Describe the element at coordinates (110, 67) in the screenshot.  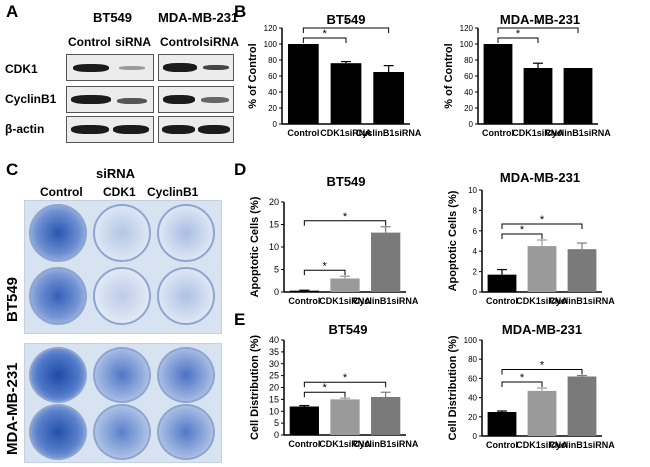
I see `blot-bt549-cdk1` at that location.